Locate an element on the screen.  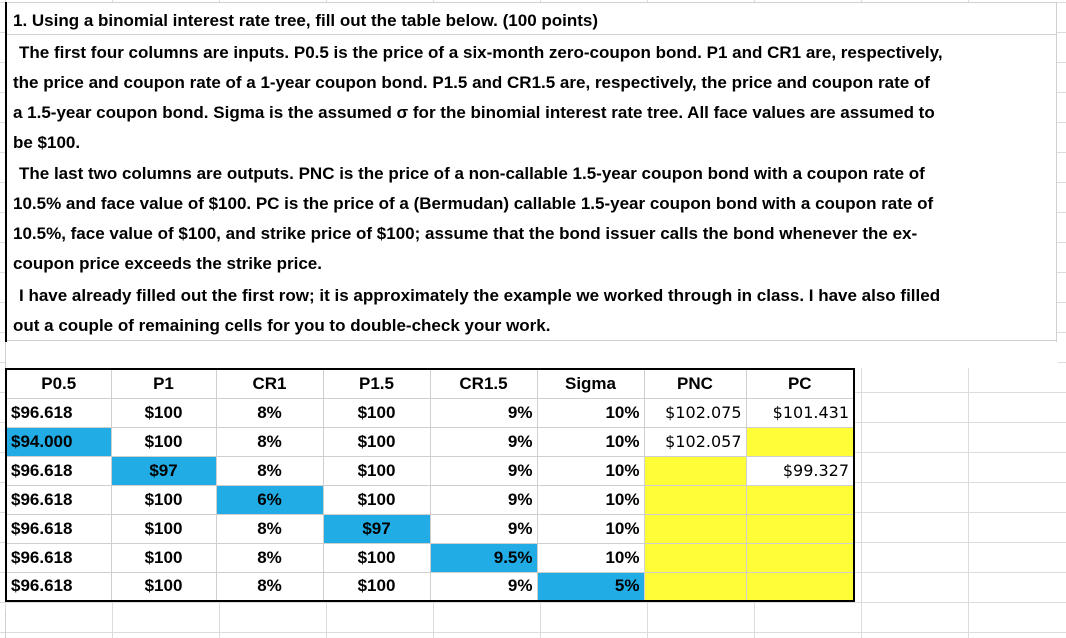
header-p15: P1.5 is located at coordinates (377, 384).